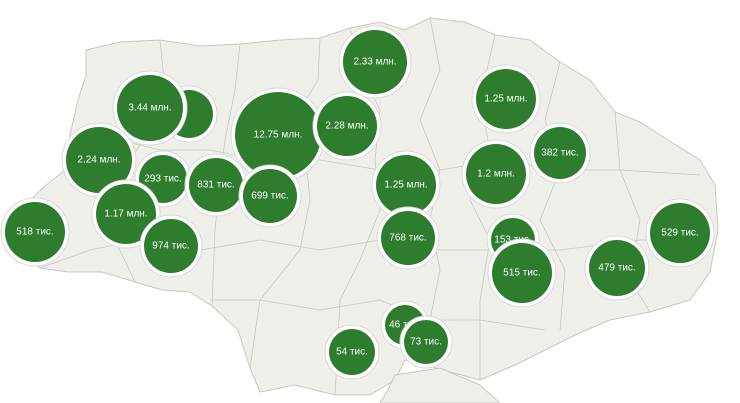 This screenshot has height=403, width=740. I want to click on bubble-kyiv: 12.75 млн., so click(278, 135).